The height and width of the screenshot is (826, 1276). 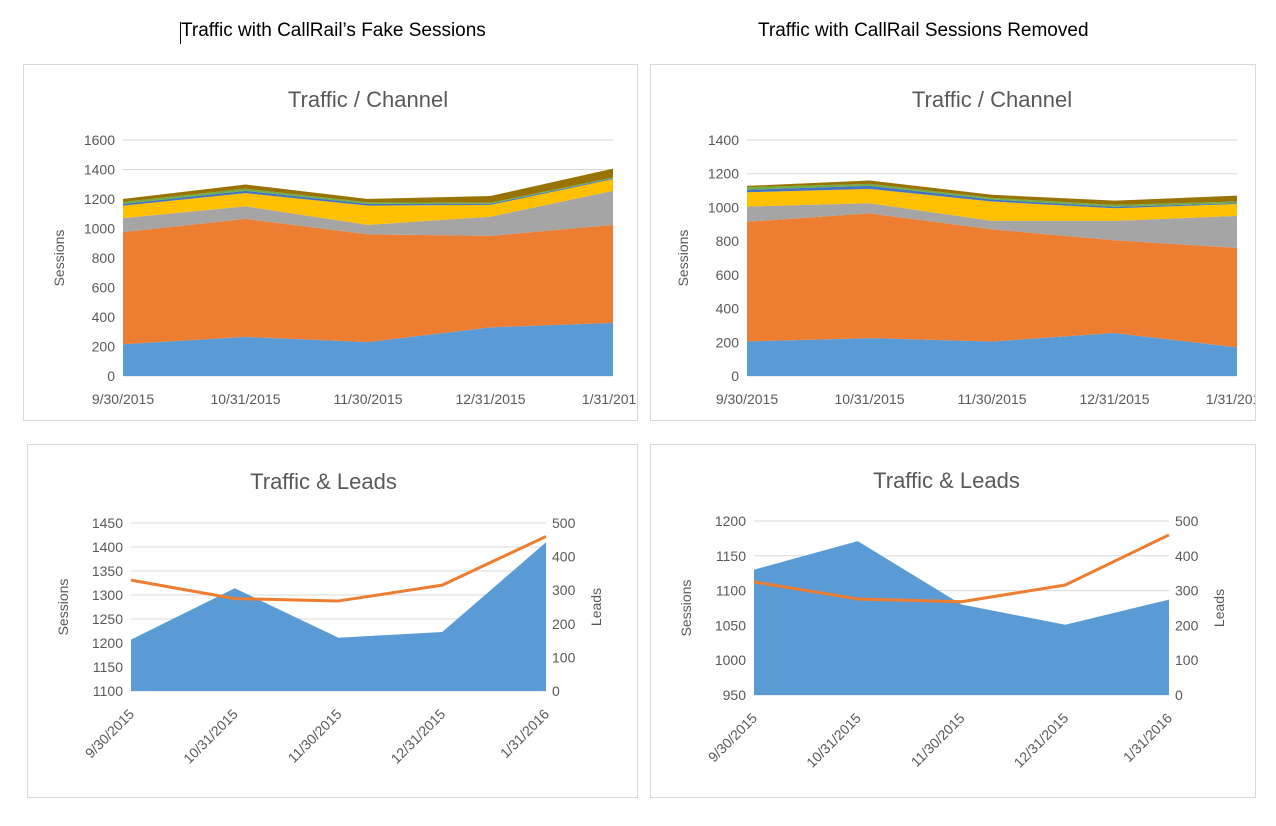 What do you see at coordinates (333, 30) in the screenshot?
I see `heading-fake-sessions: Traffic with CallRail’s Fake Sessions` at bounding box center [333, 30].